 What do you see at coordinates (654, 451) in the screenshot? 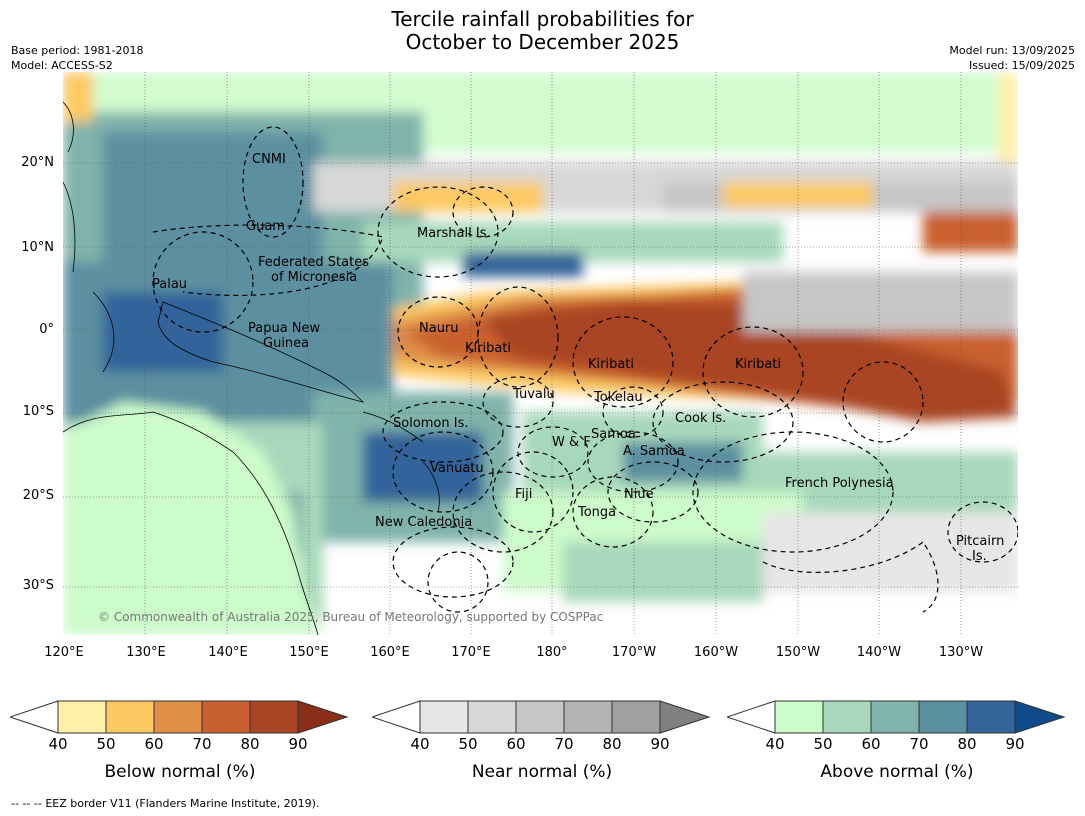
I see `region-asamoa: A. Samoa` at bounding box center [654, 451].